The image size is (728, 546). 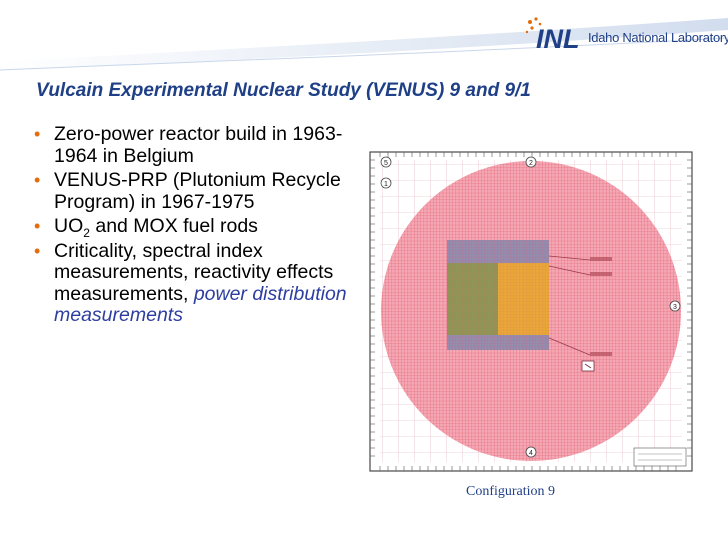 I want to click on org-name: Idaho National Laboratory, so click(x=658, y=37).